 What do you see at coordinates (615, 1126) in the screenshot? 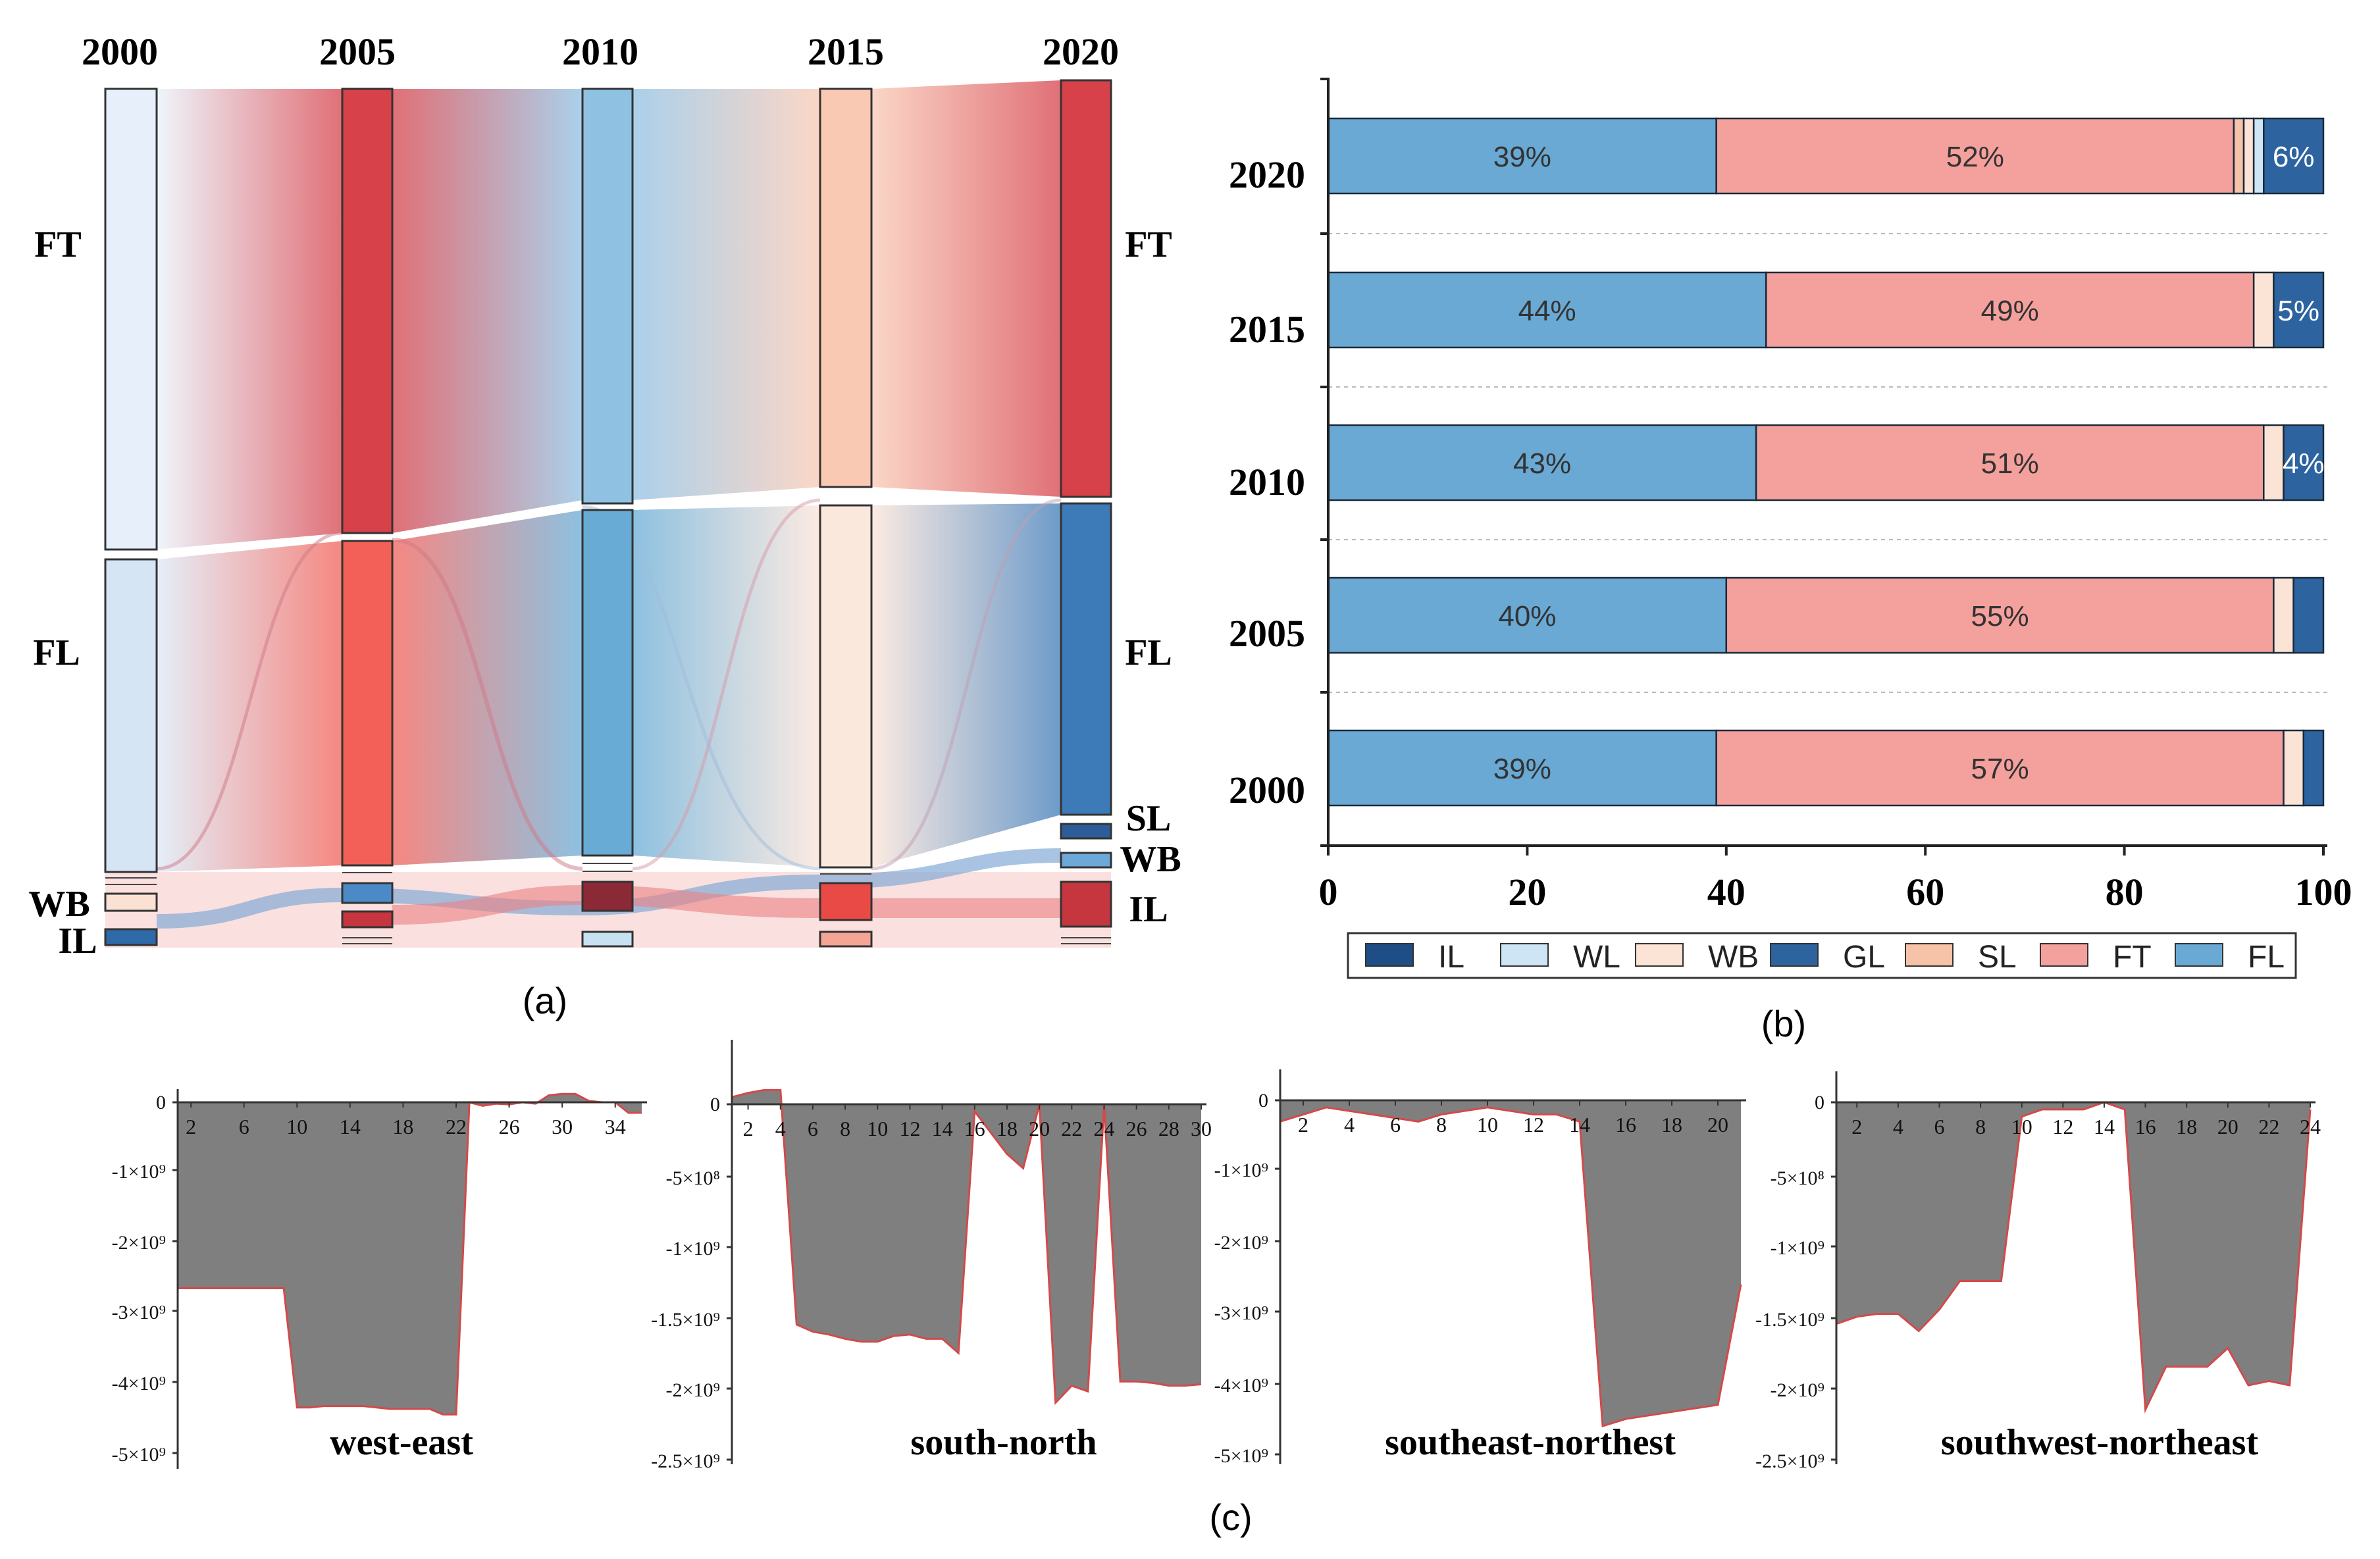
I see `area-x-tick-label: 34` at bounding box center [615, 1126].